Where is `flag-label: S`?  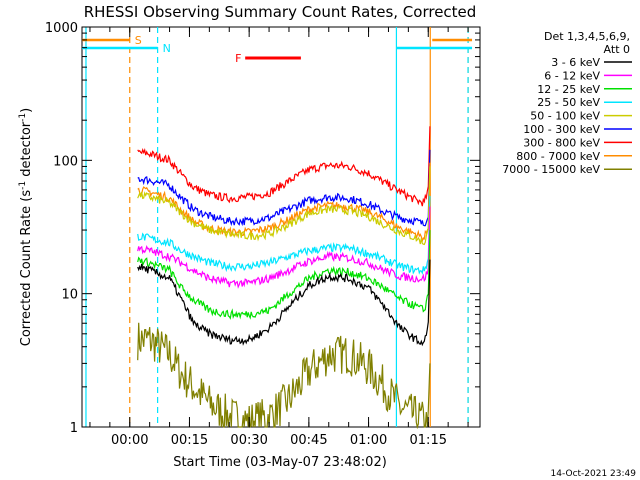
flag-label: S is located at coordinates (138, 40).